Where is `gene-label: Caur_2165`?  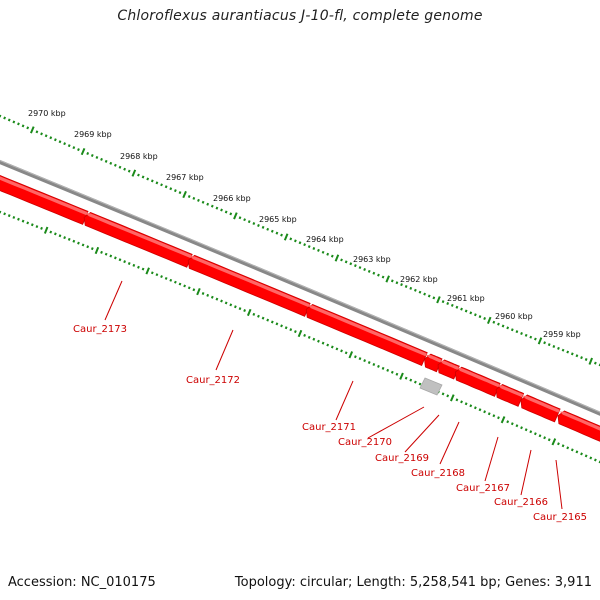
gene-label: Caur_2165 is located at coordinates (560, 517).